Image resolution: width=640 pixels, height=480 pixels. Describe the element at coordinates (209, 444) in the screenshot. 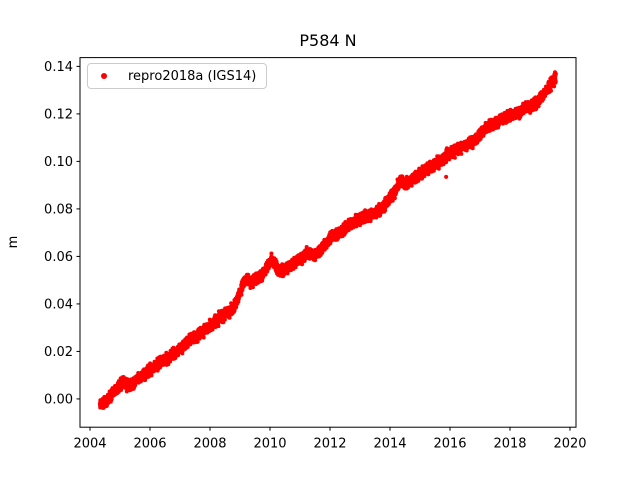

I see `x-tick-label: 2008` at that location.